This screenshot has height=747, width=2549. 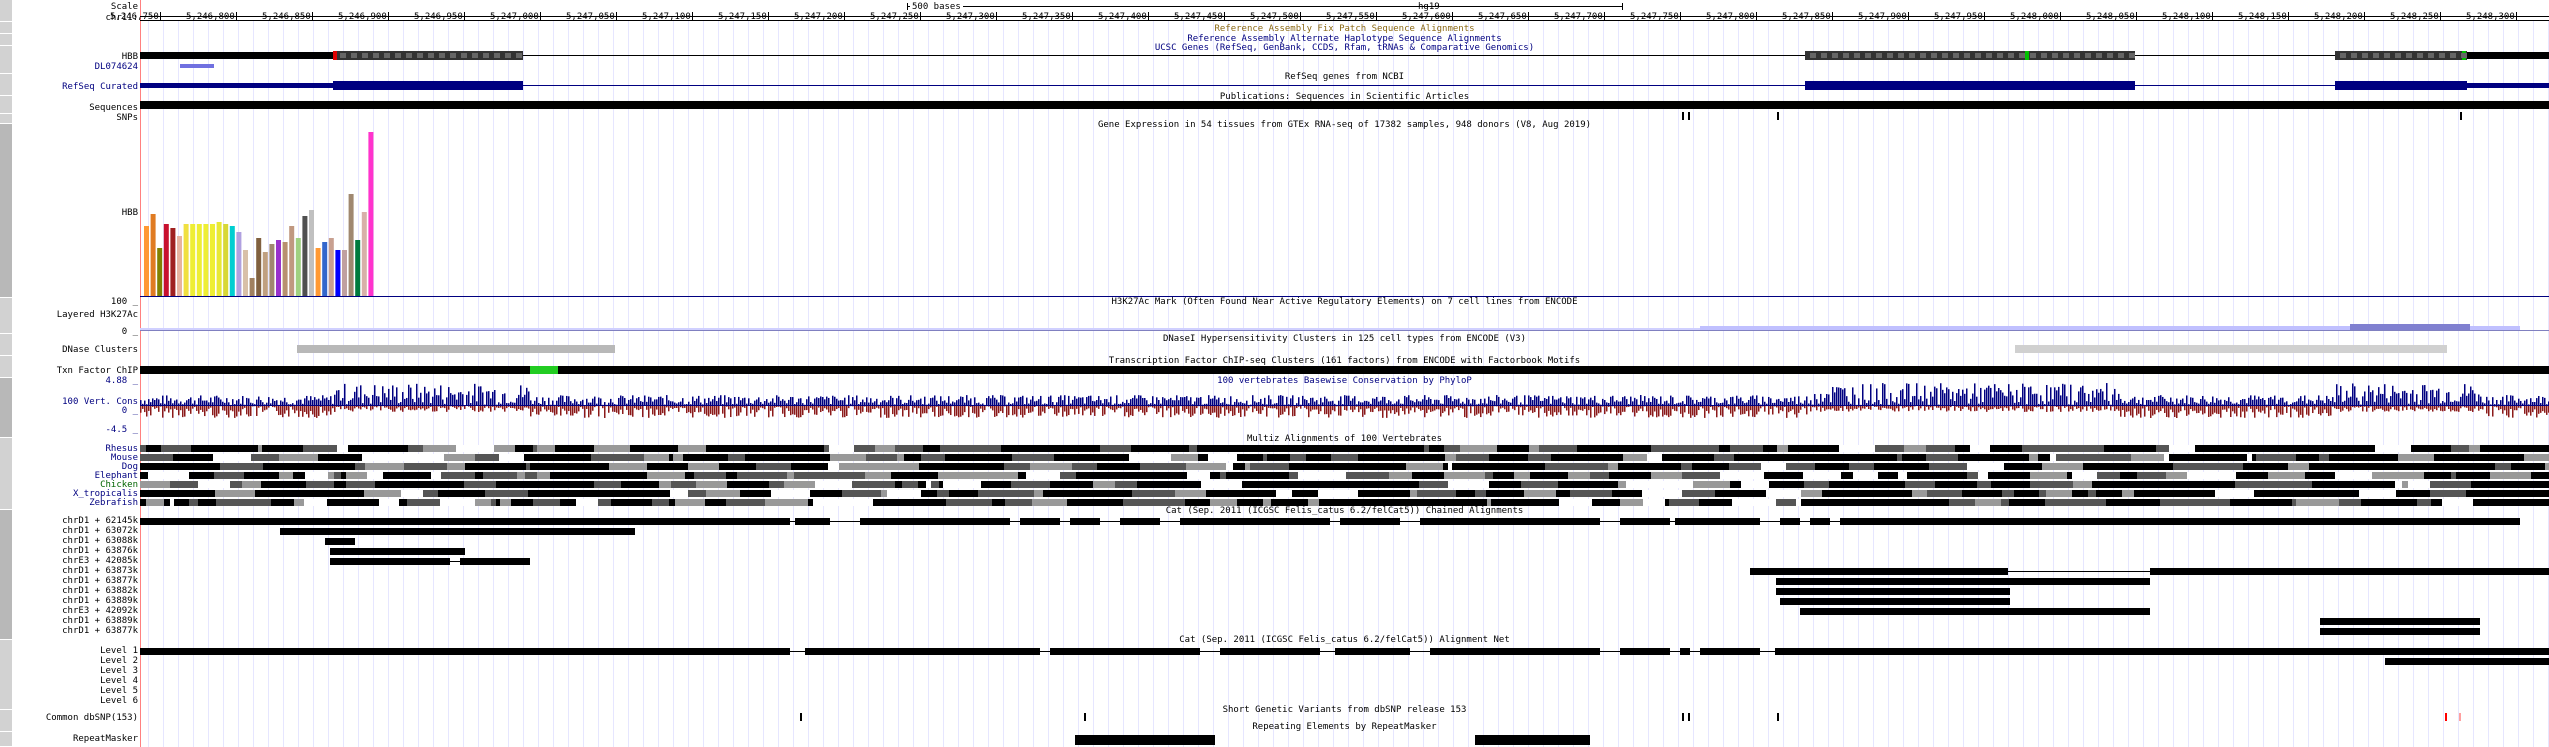 I want to click on species-label: Elephant, so click(x=116, y=476).